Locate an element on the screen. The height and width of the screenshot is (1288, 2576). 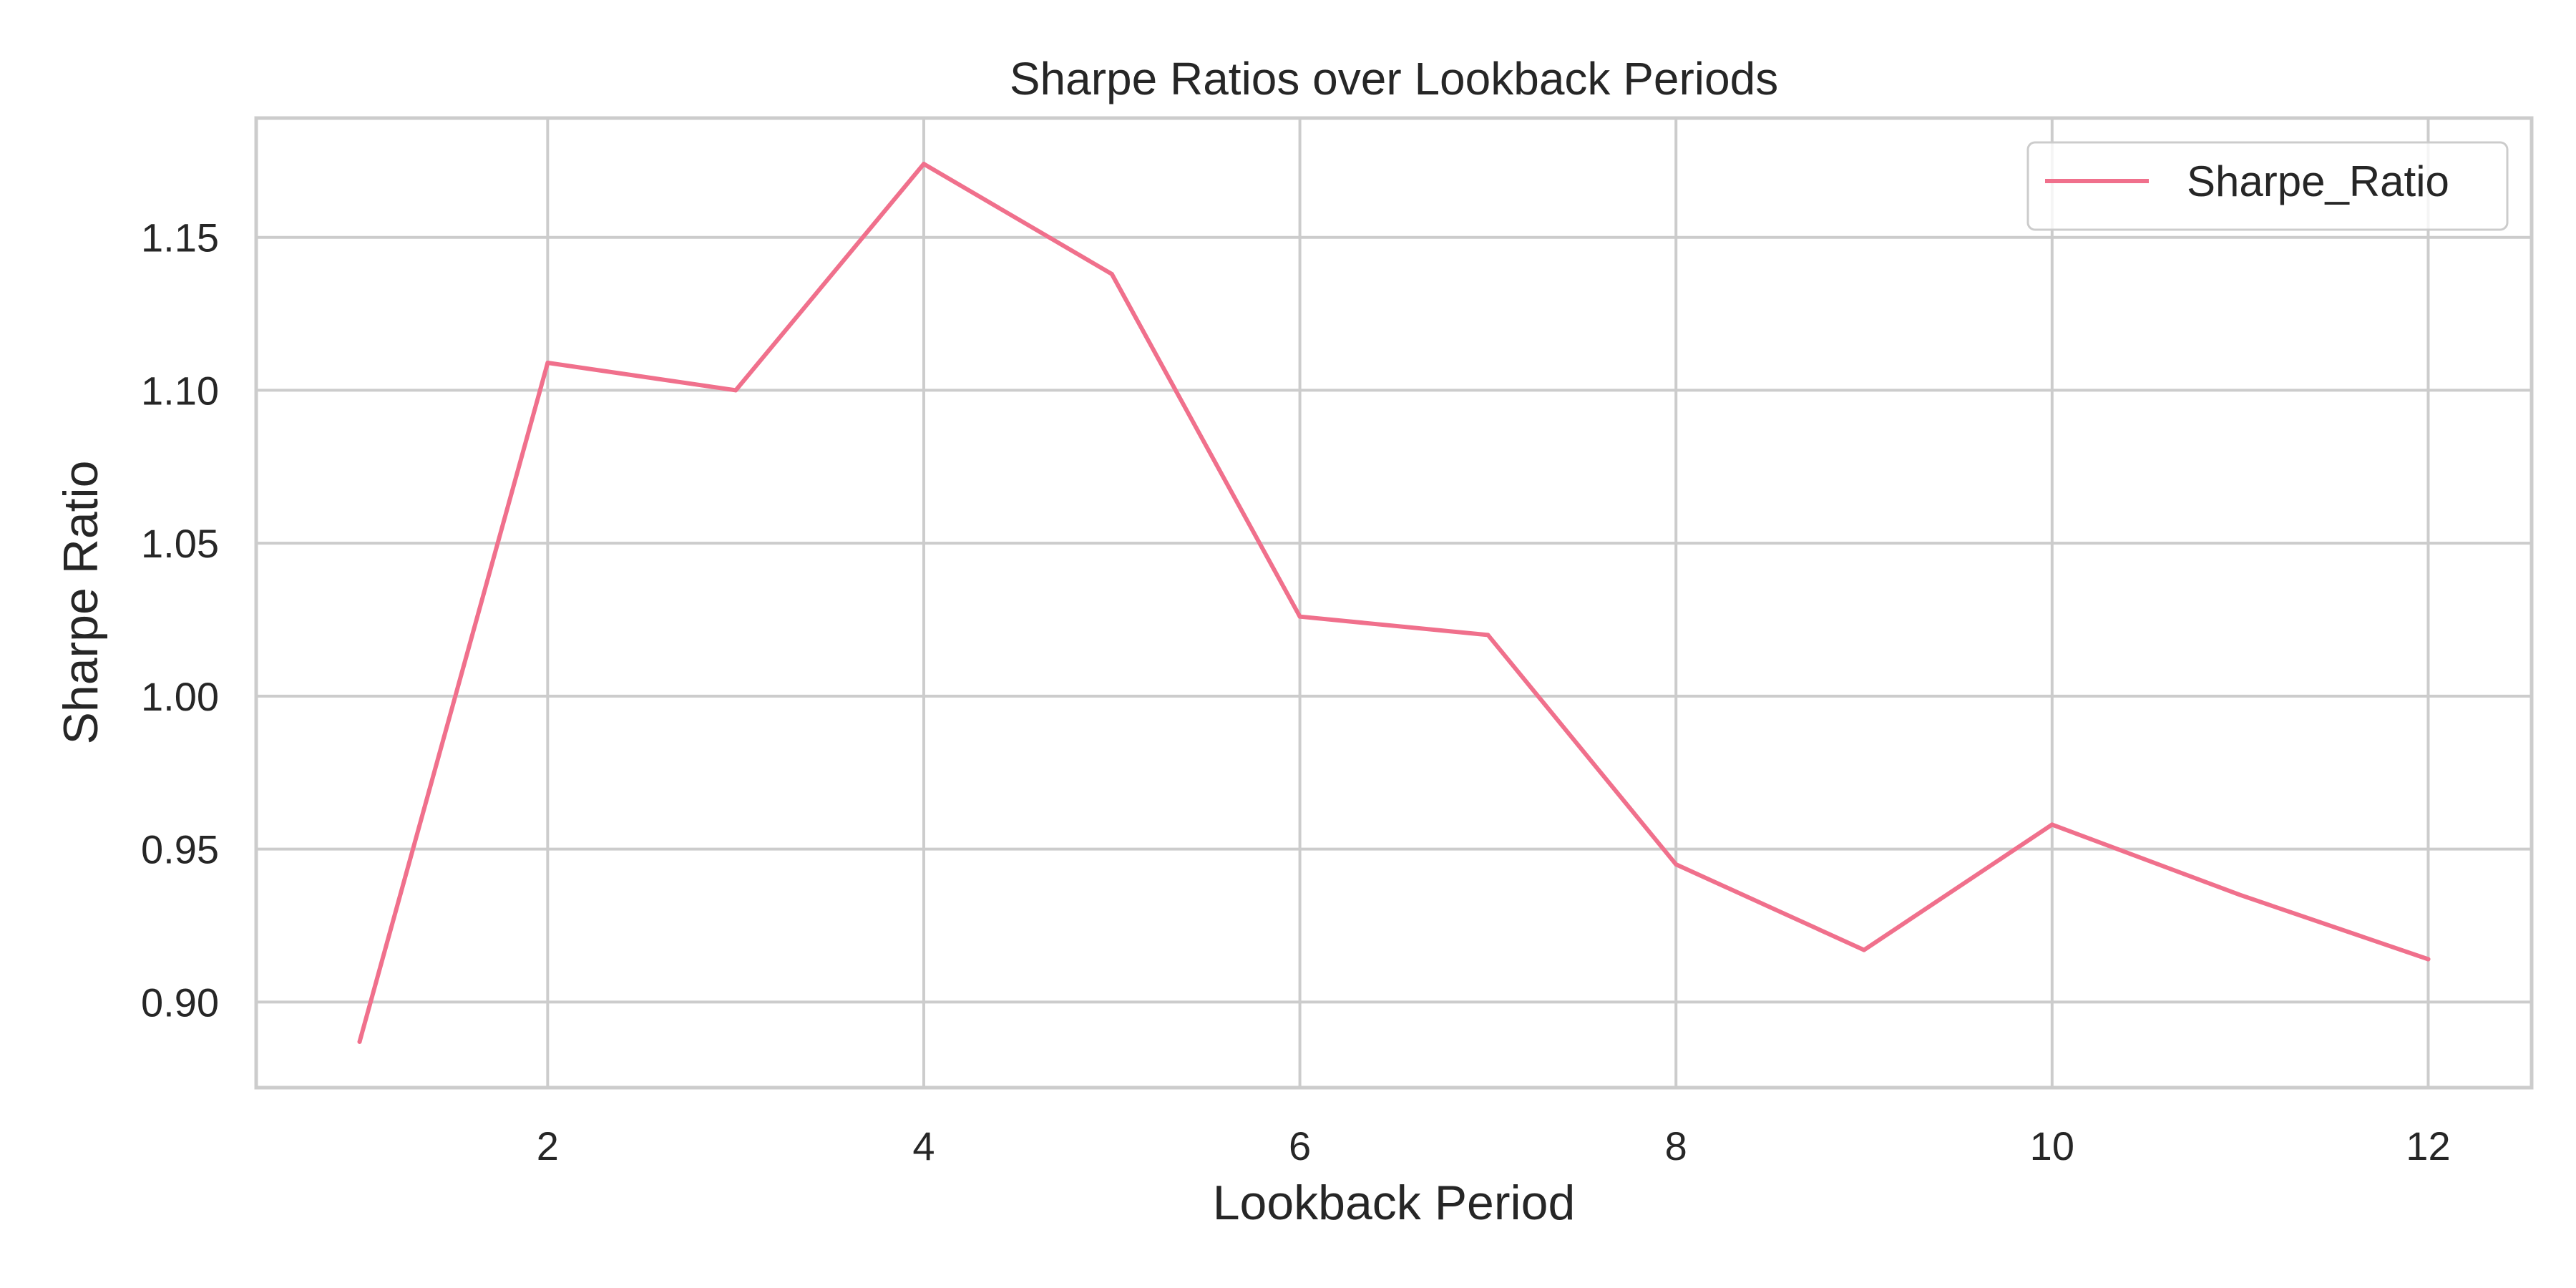
legend: Sharpe_Ratio is located at coordinates (2267, 186).